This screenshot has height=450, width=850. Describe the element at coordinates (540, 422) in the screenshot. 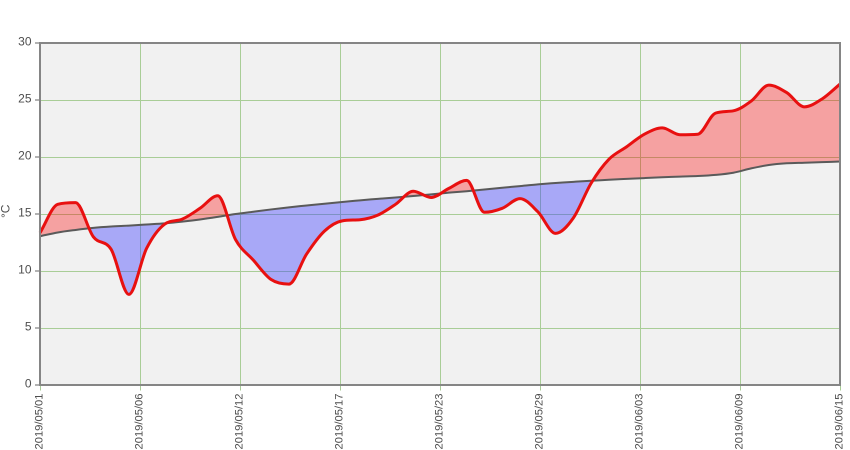

I see `svg-text: 2019/05/29` at that location.